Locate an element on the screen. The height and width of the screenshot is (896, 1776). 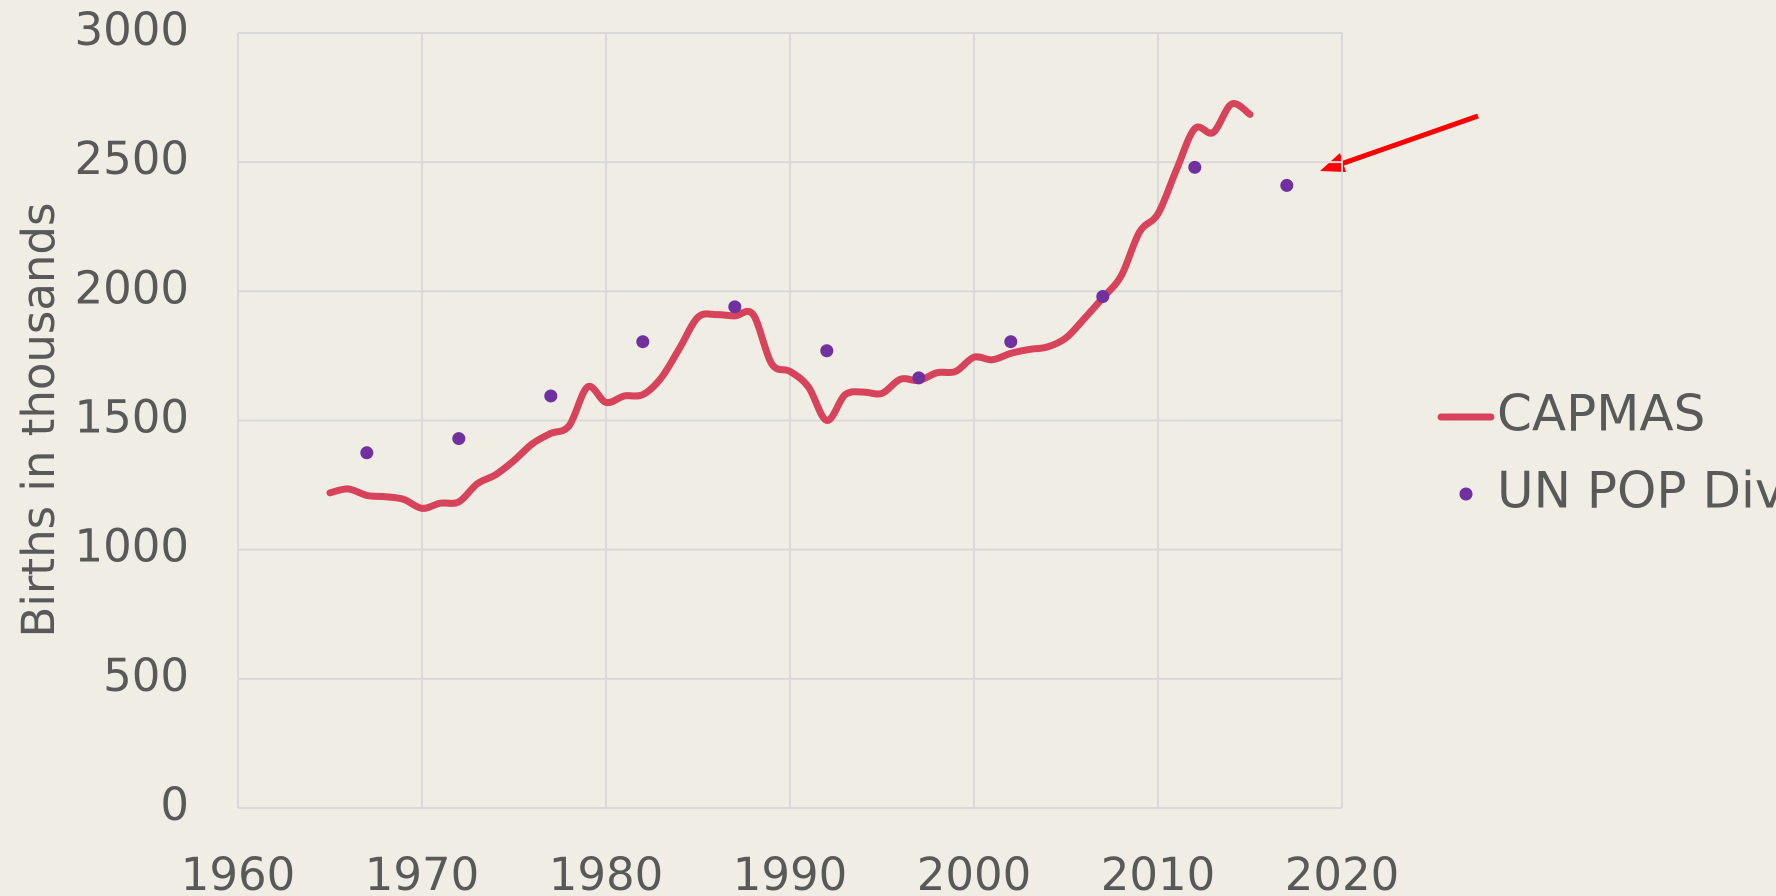
legend-swatch is located at coordinates (1466, 494).